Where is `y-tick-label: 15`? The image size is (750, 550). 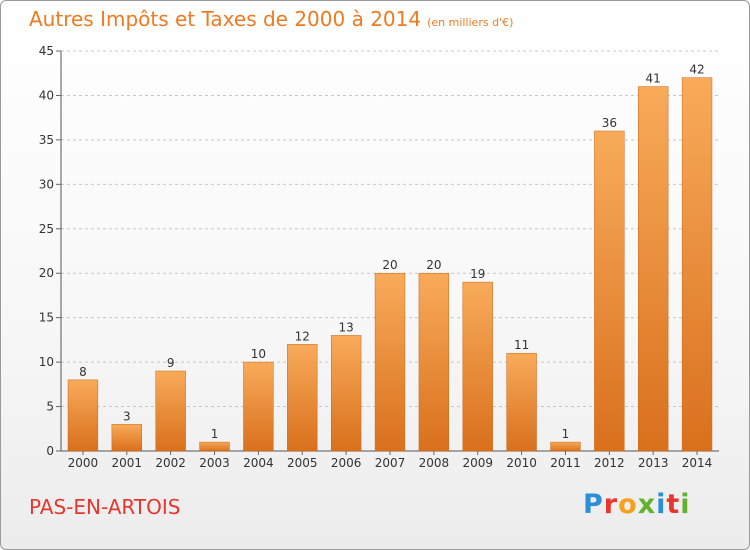
y-tick-label: 15 is located at coordinates (46, 318).